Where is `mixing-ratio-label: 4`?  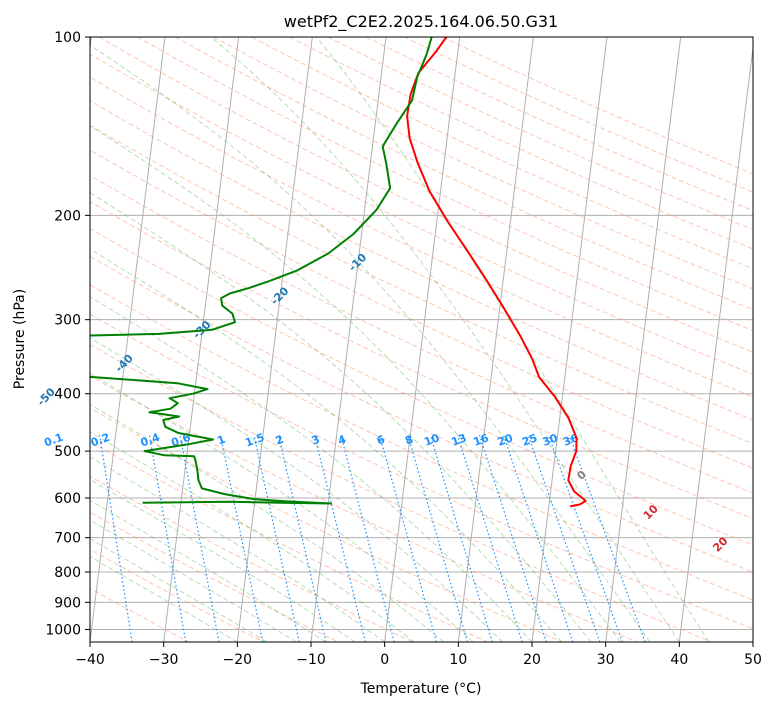 mixing-ratio-label: 4 is located at coordinates (342, 440).